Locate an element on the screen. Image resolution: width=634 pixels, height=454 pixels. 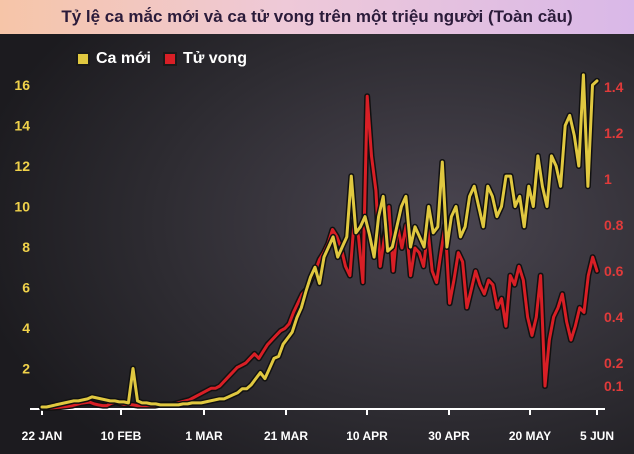
x-tick-label: 1 MAR is located at coordinates (204, 436).